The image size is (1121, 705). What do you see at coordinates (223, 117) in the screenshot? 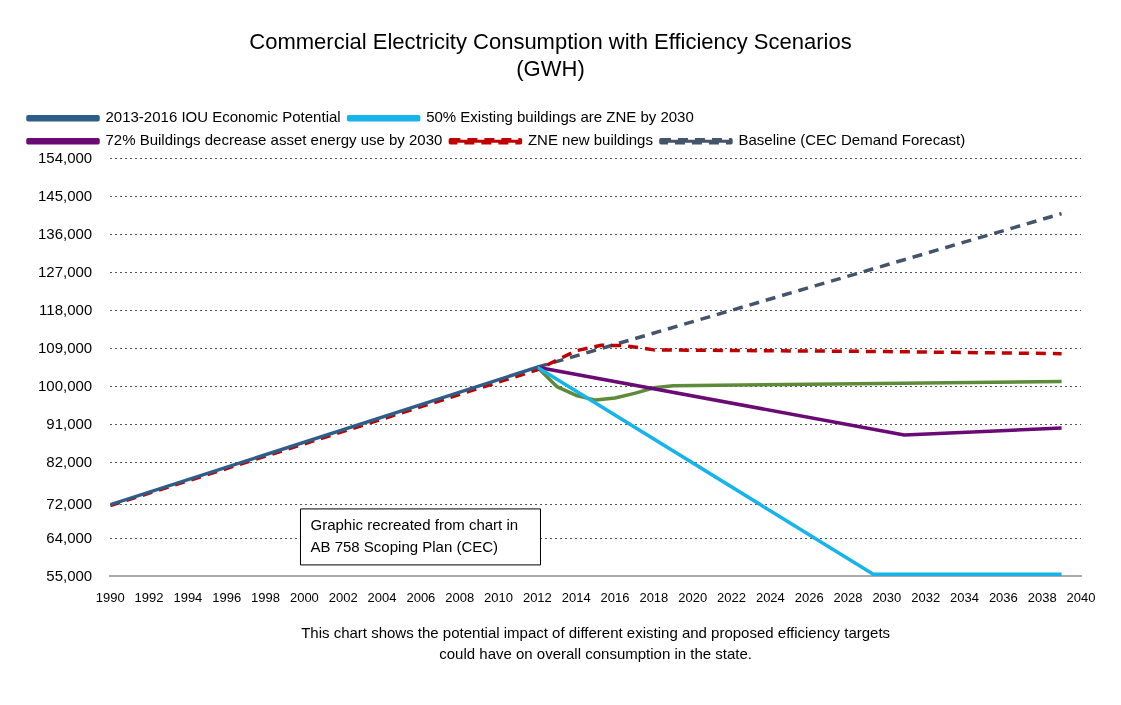
I see `legend-label: 2013-2016 IOU Economic Potential` at bounding box center [223, 117].